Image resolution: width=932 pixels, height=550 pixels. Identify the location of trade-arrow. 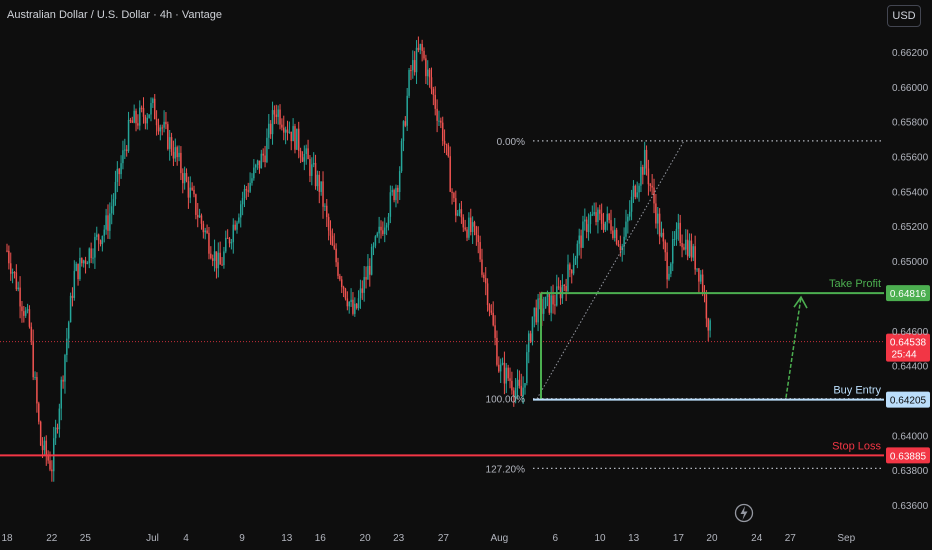
(793, 347).